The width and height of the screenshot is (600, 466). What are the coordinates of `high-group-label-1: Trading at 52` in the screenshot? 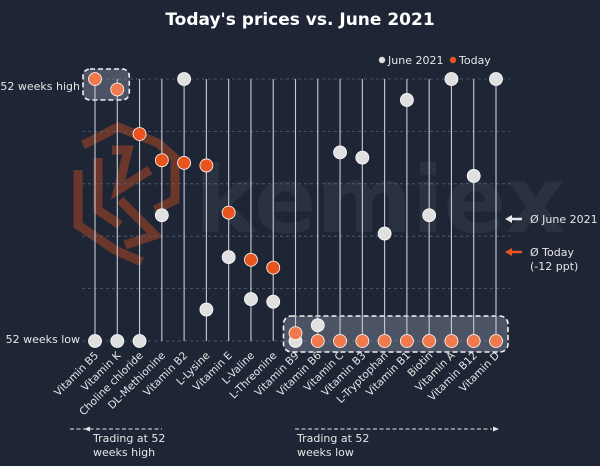 It's located at (128, 438).